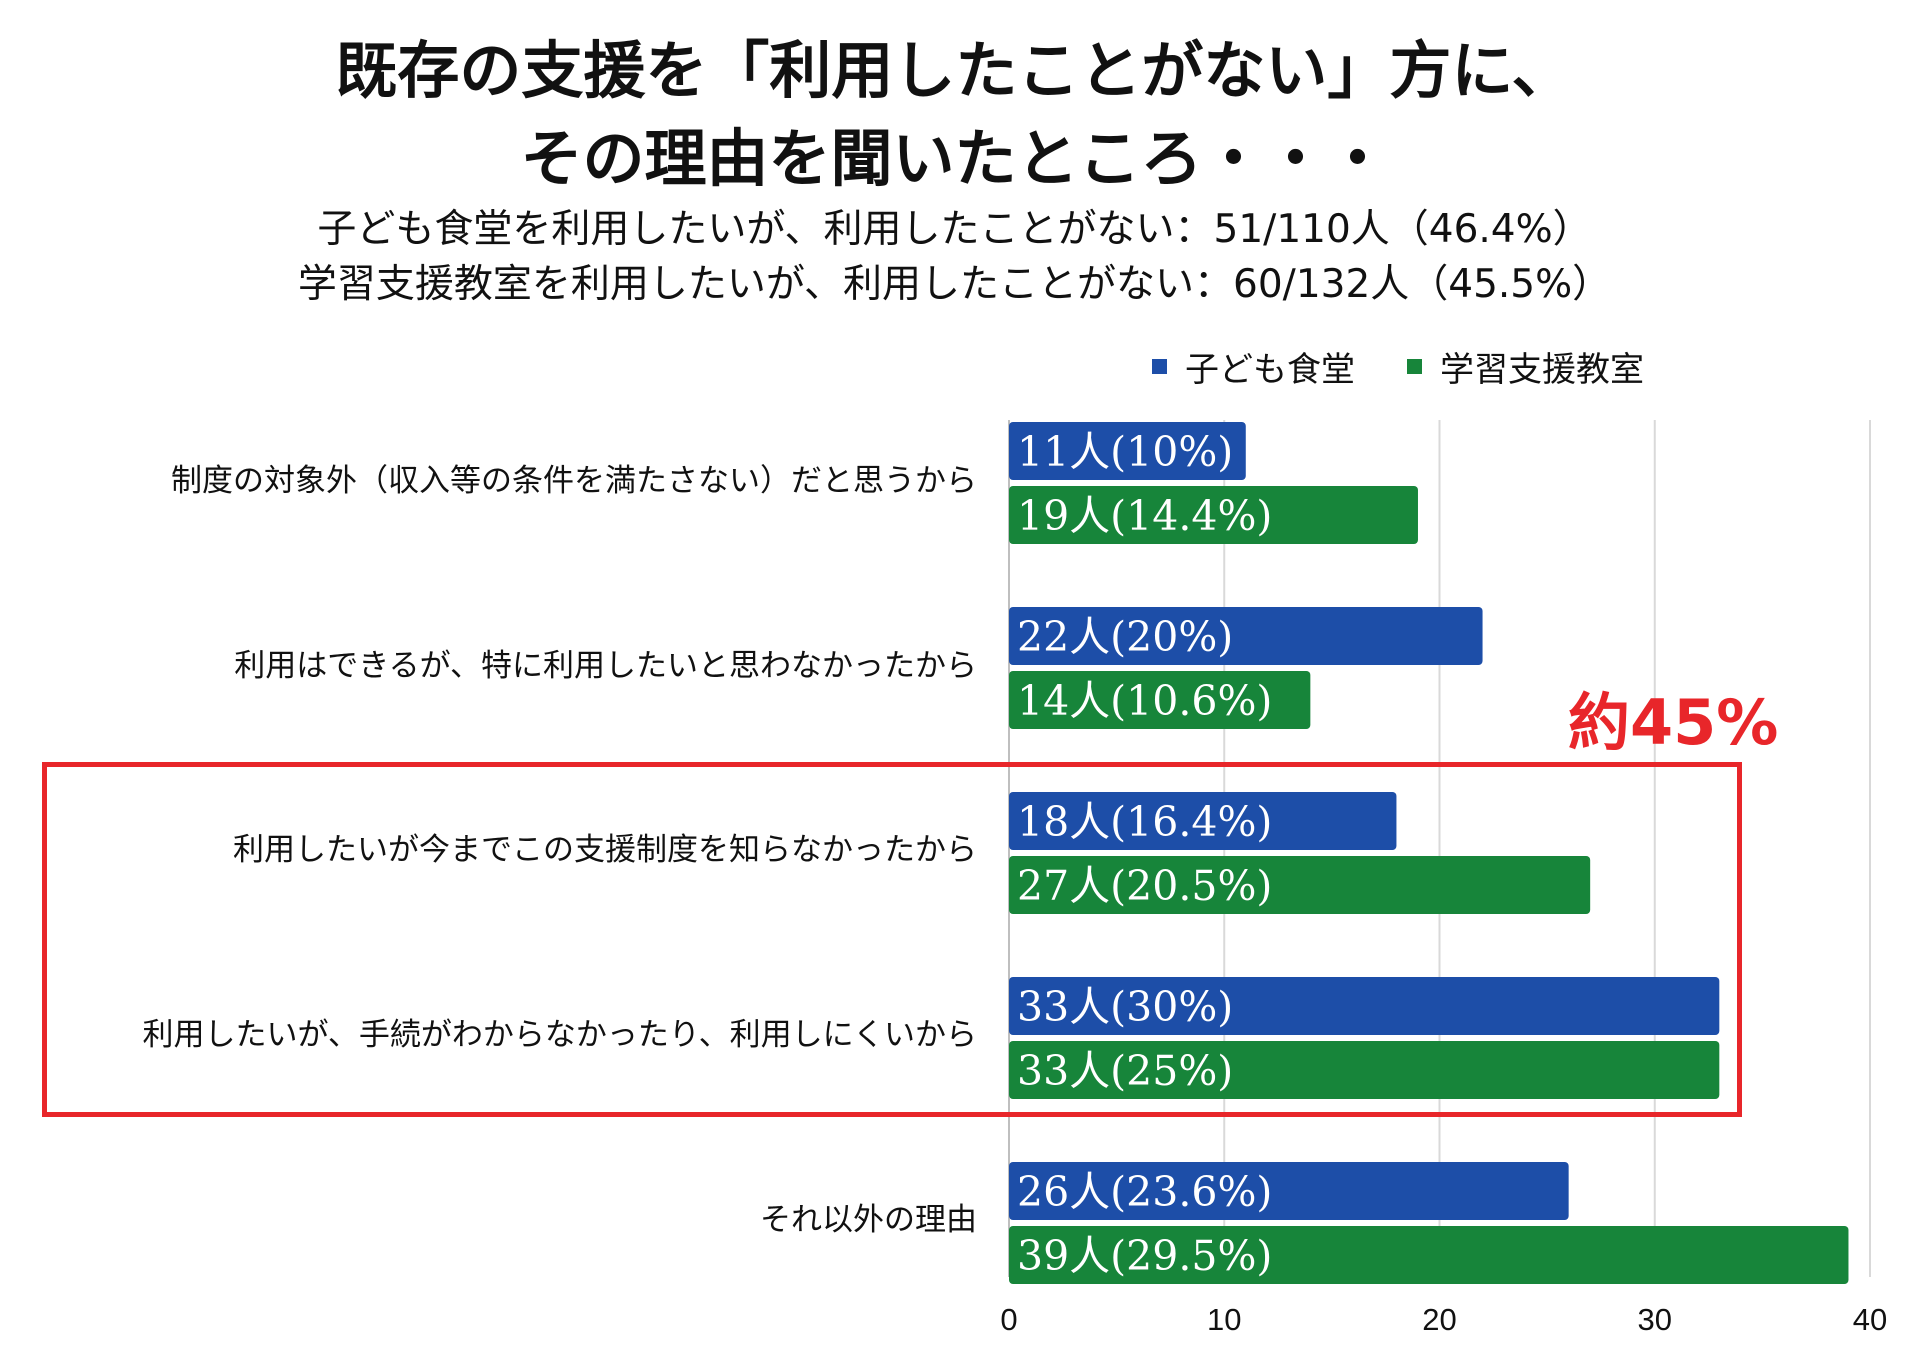  I want to click on chart-legend: 子ども食堂 学習支援教室, so click(1424, 368).